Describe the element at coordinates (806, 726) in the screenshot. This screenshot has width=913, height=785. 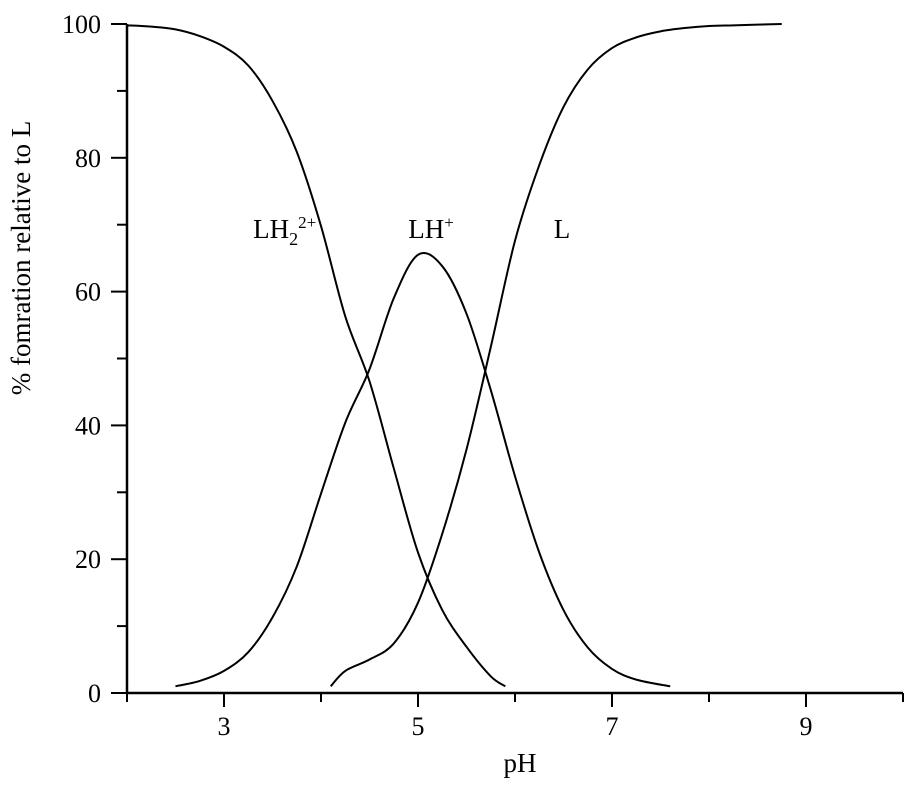
I see `x-tick-label: 9` at that location.